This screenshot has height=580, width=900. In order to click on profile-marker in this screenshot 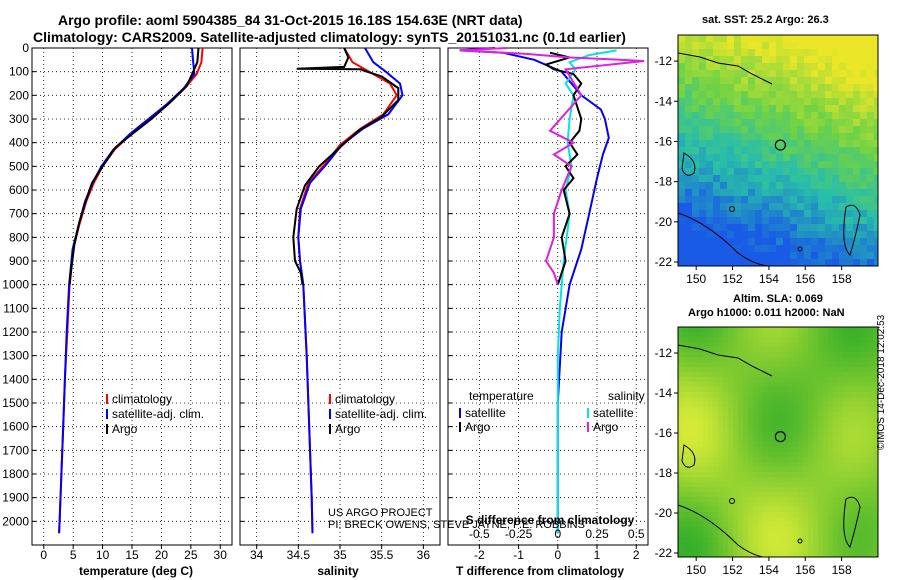, I will do `click(780, 437)`.